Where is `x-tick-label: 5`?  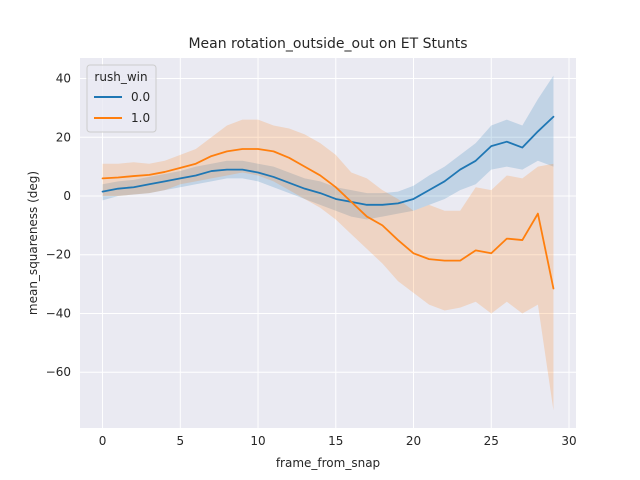
x-tick-label: 5 is located at coordinates (180, 441).